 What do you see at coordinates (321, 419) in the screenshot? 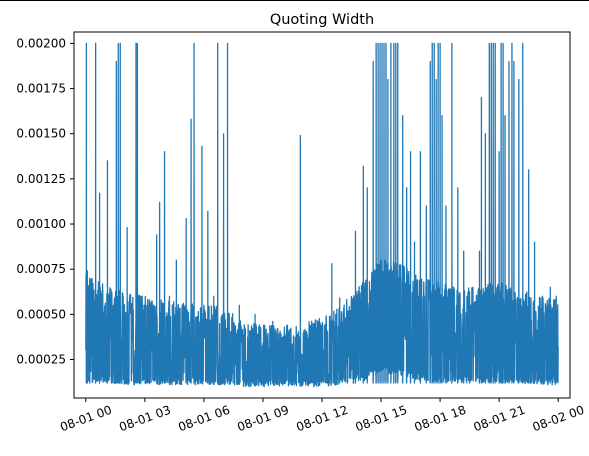
I see `x-tick-label: 08-01 12` at bounding box center [321, 419].